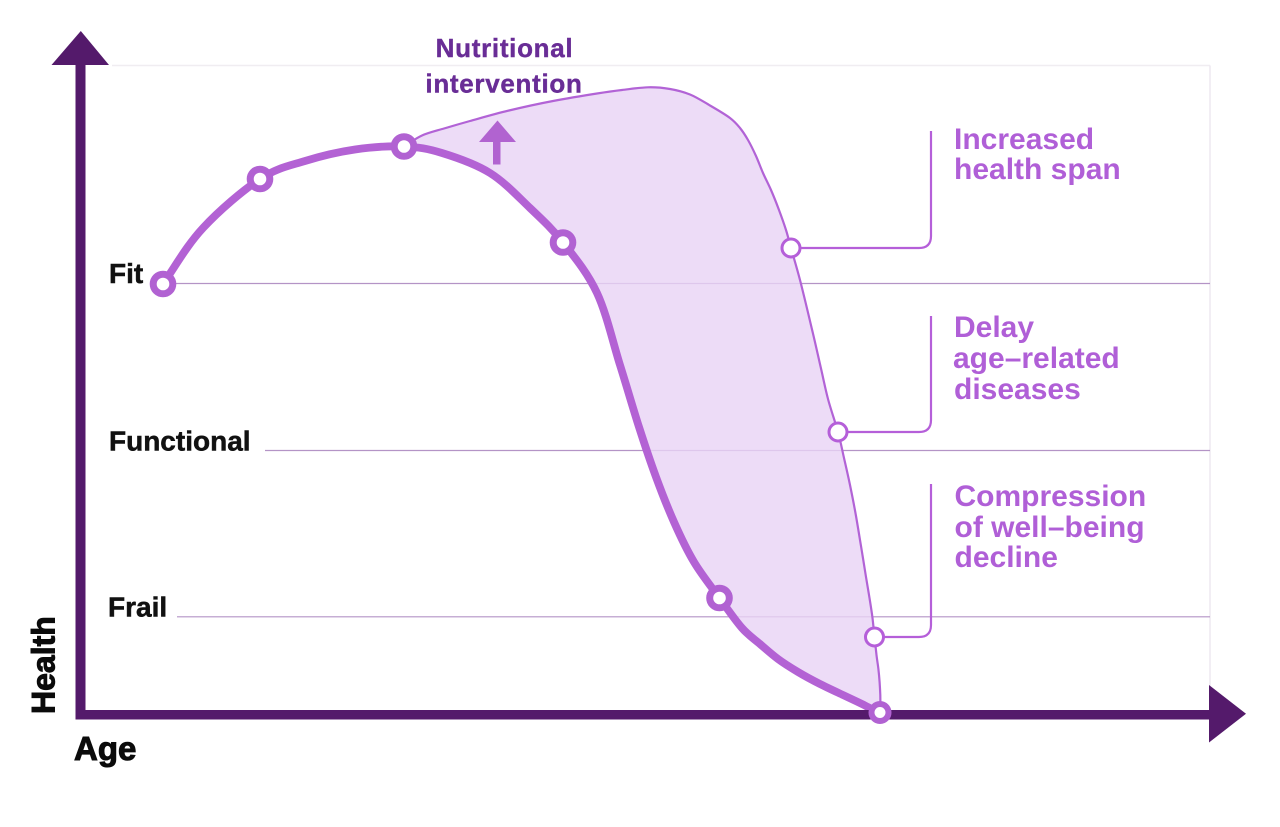  Describe the element at coordinates (1051, 496) in the screenshot. I see `svg-text: Compression` at that location.